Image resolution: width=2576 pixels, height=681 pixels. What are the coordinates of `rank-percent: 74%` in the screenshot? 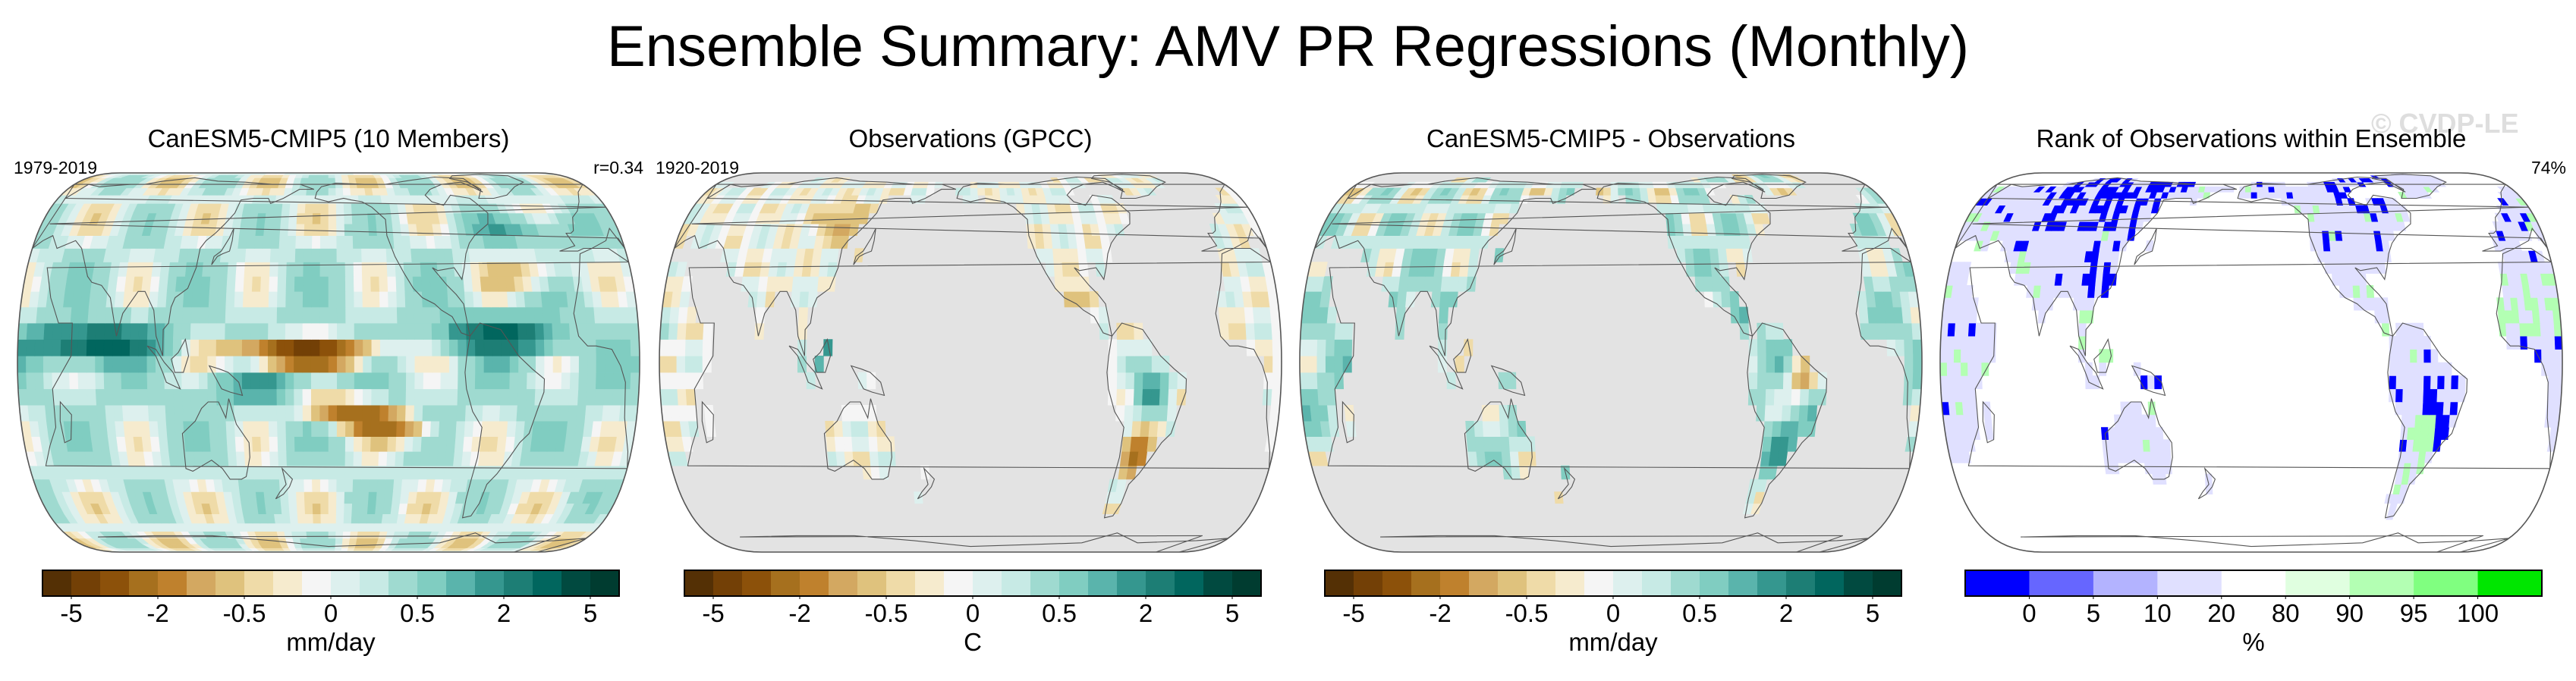 It's located at (2548, 167).